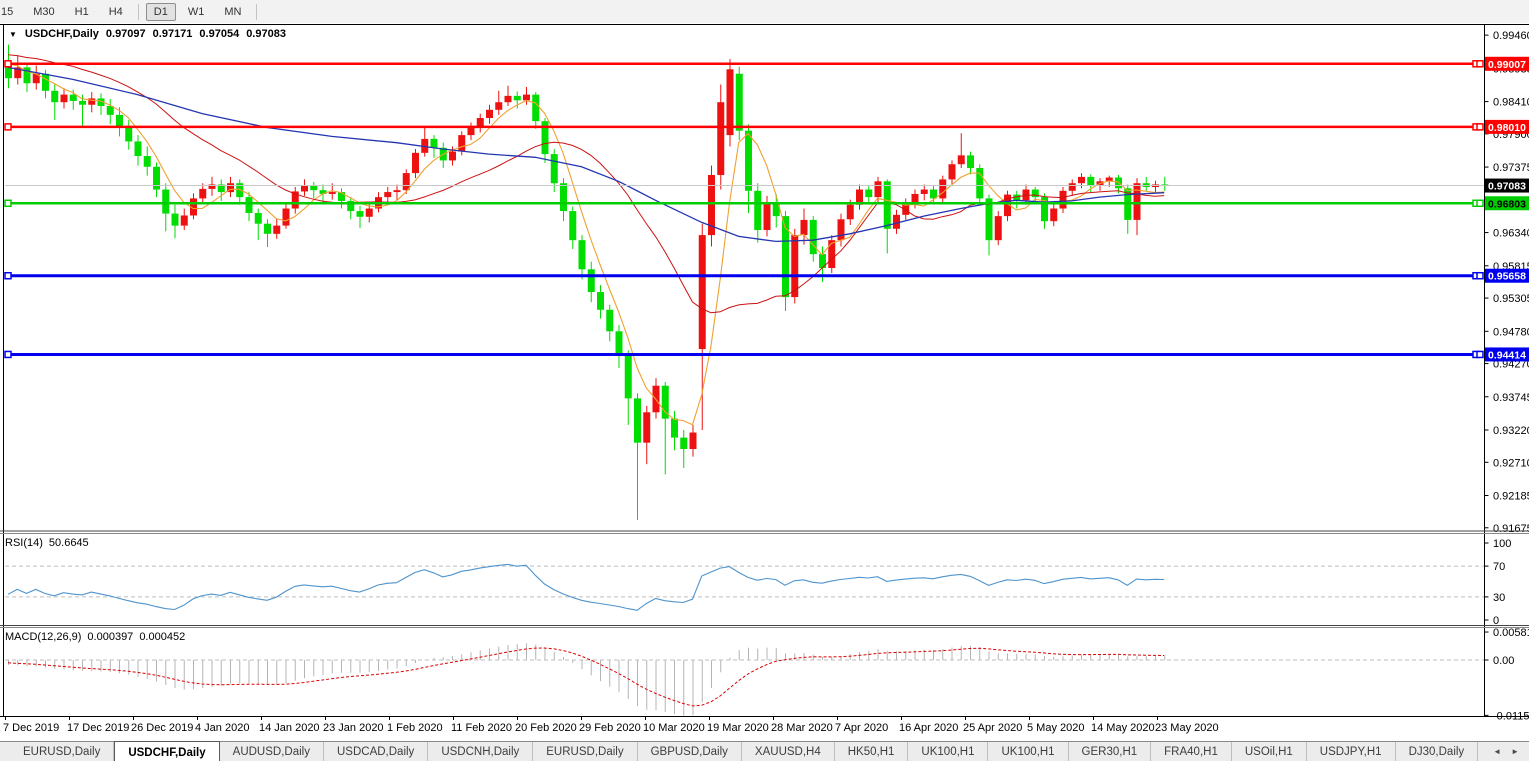 This screenshot has width=1529, height=761. I want to click on period-button-15: 15, so click(7, 11).